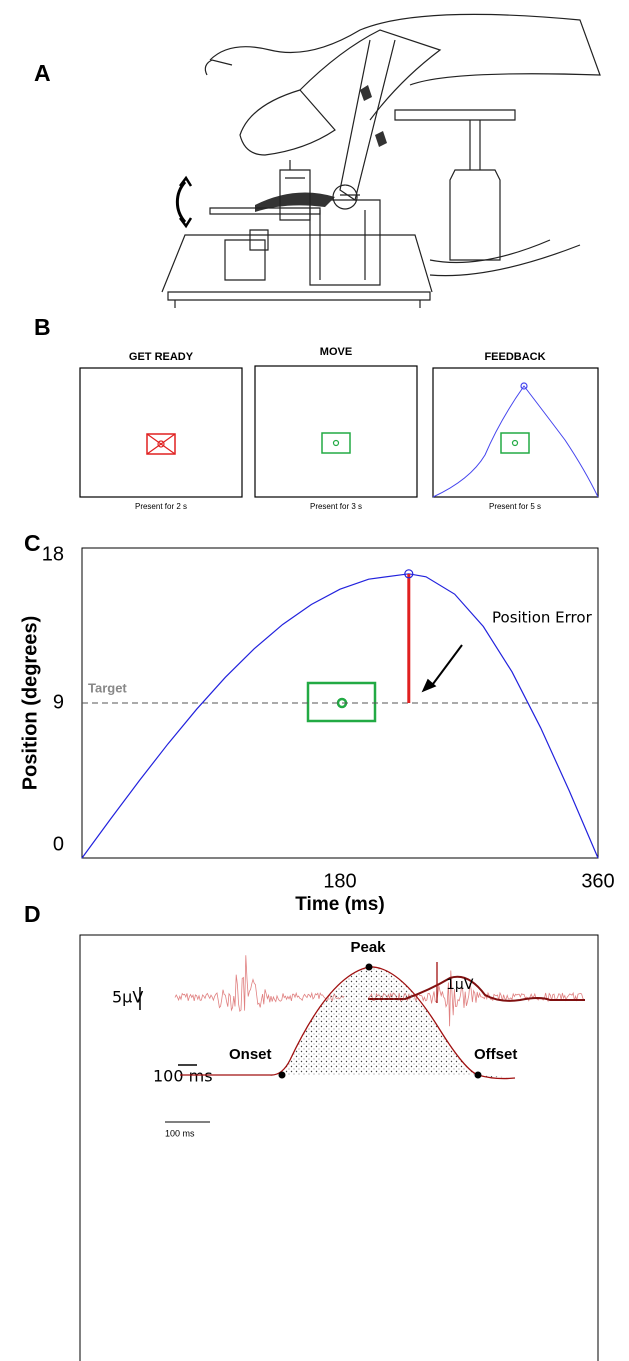 The height and width of the screenshot is (1361, 629). I want to click on panel-label: D, so click(32, 914).